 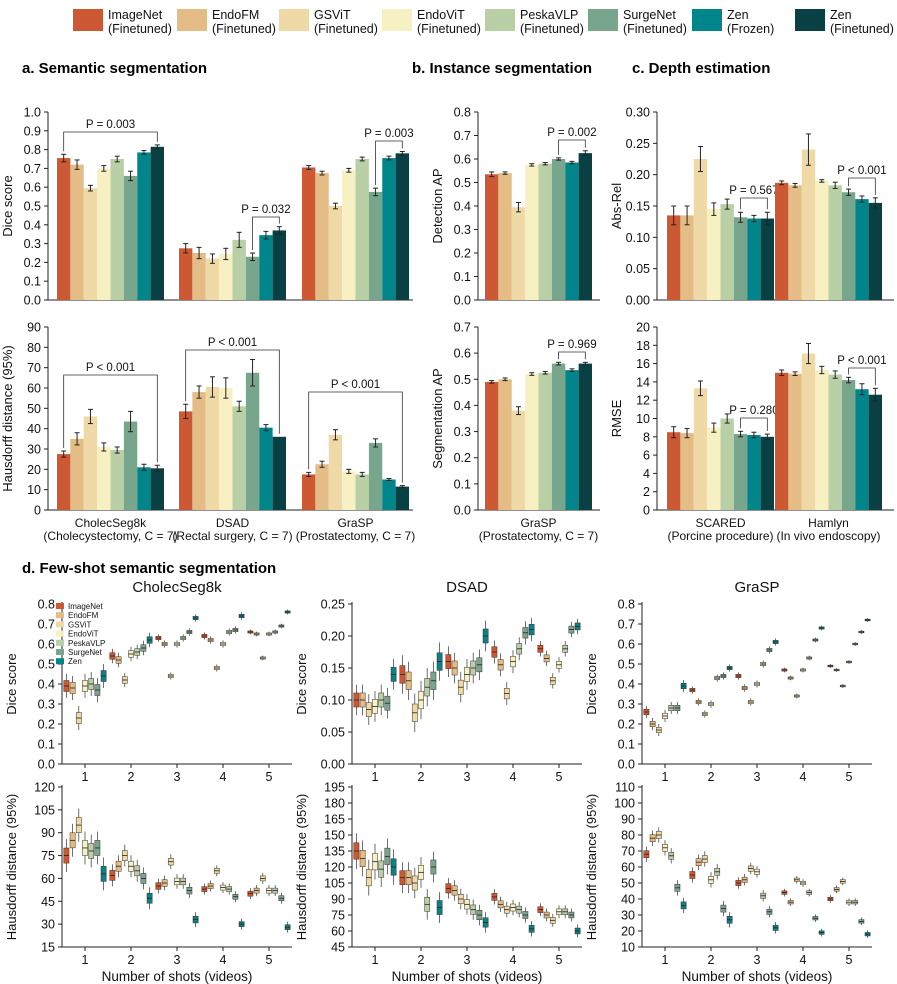 I want to click on category-label: GraSP, so click(x=355, y=523).